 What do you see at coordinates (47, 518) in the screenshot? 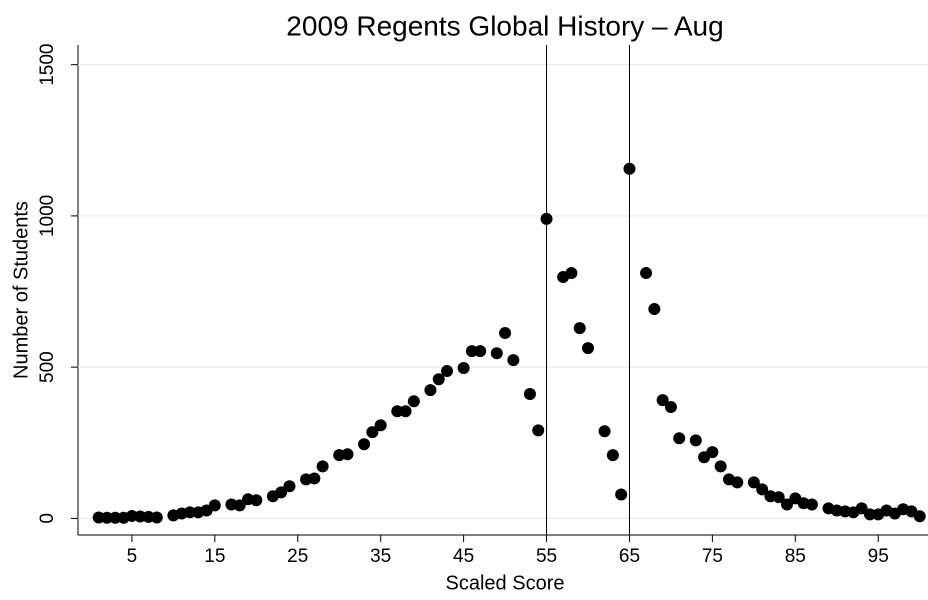
I see `y-tick-label: 0` at bounding box center [47, 518].